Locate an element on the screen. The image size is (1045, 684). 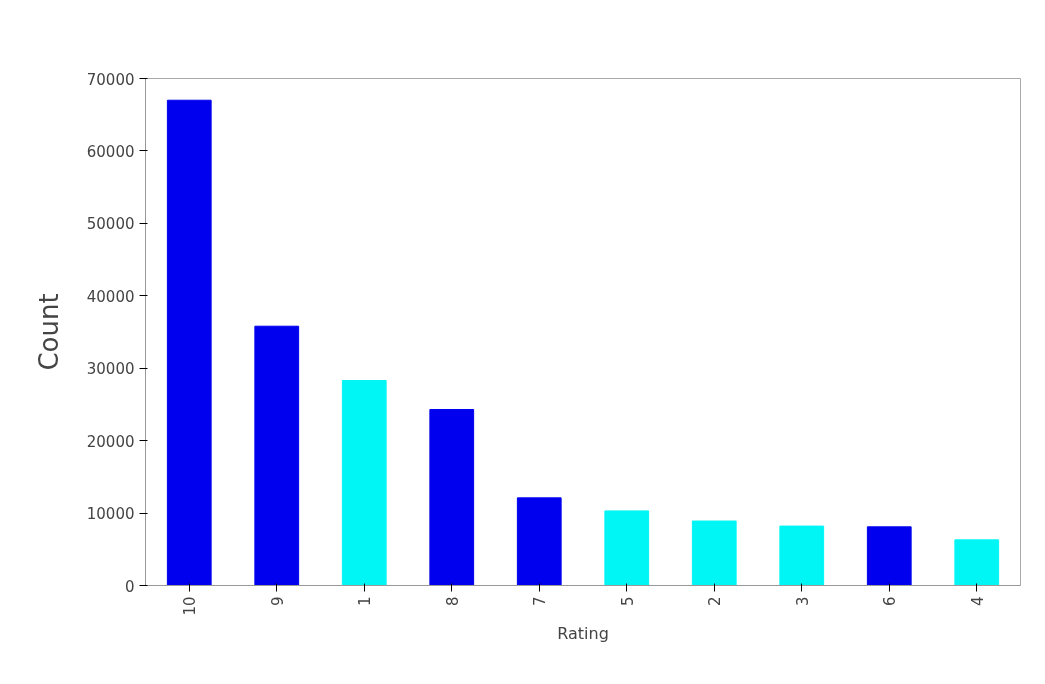
x-tick-label: 6 is located at coordinates (890, 601).